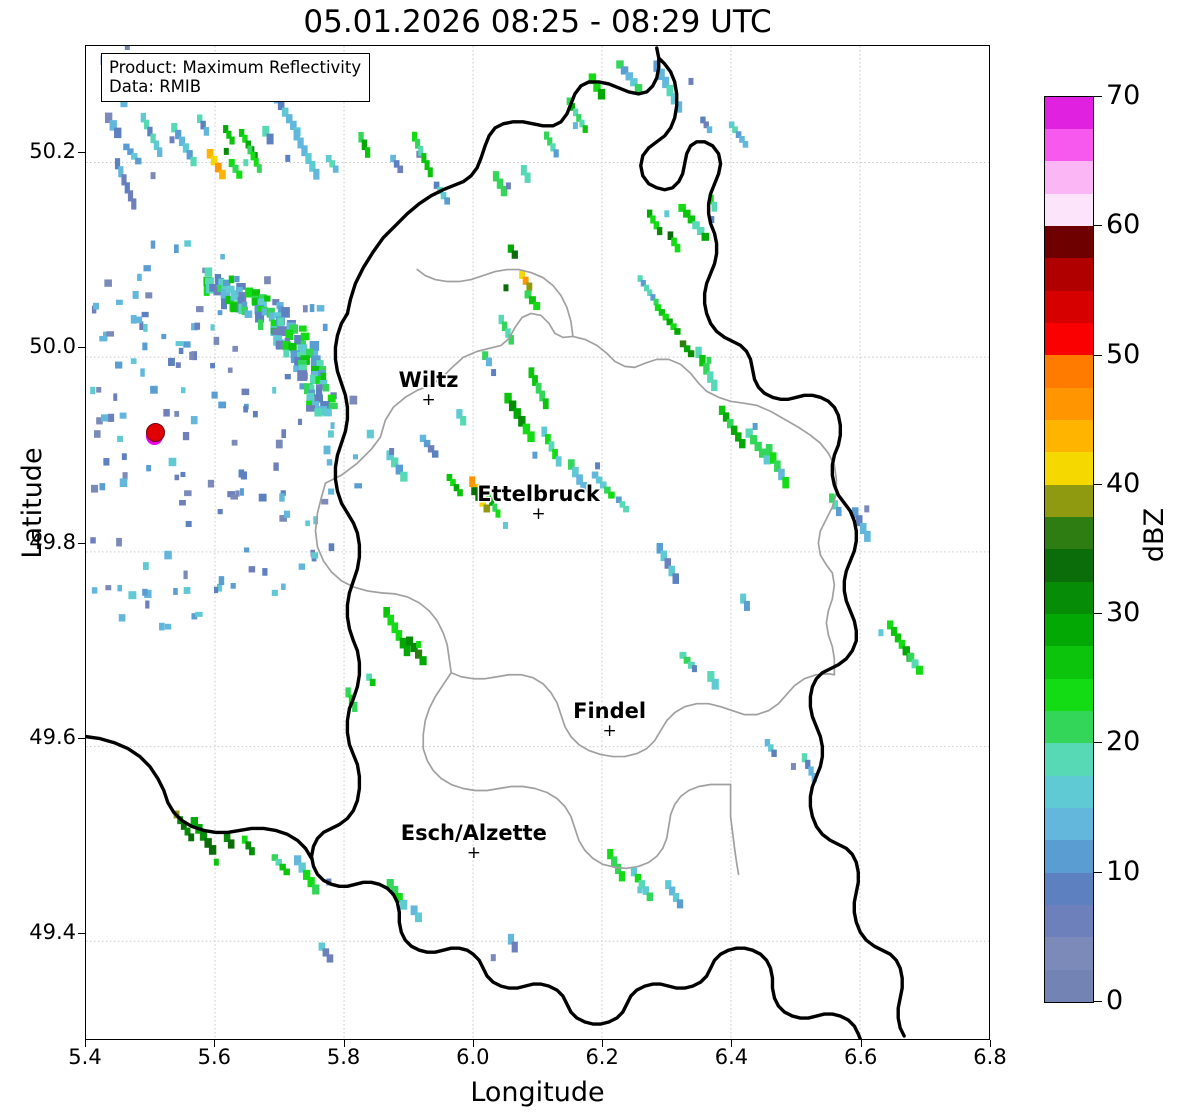  Describe the element at coordinates (236, 77) in the screenshot. I see `product-info-box: Product: Maximum Reflectivity Data: RMIB` at that location.